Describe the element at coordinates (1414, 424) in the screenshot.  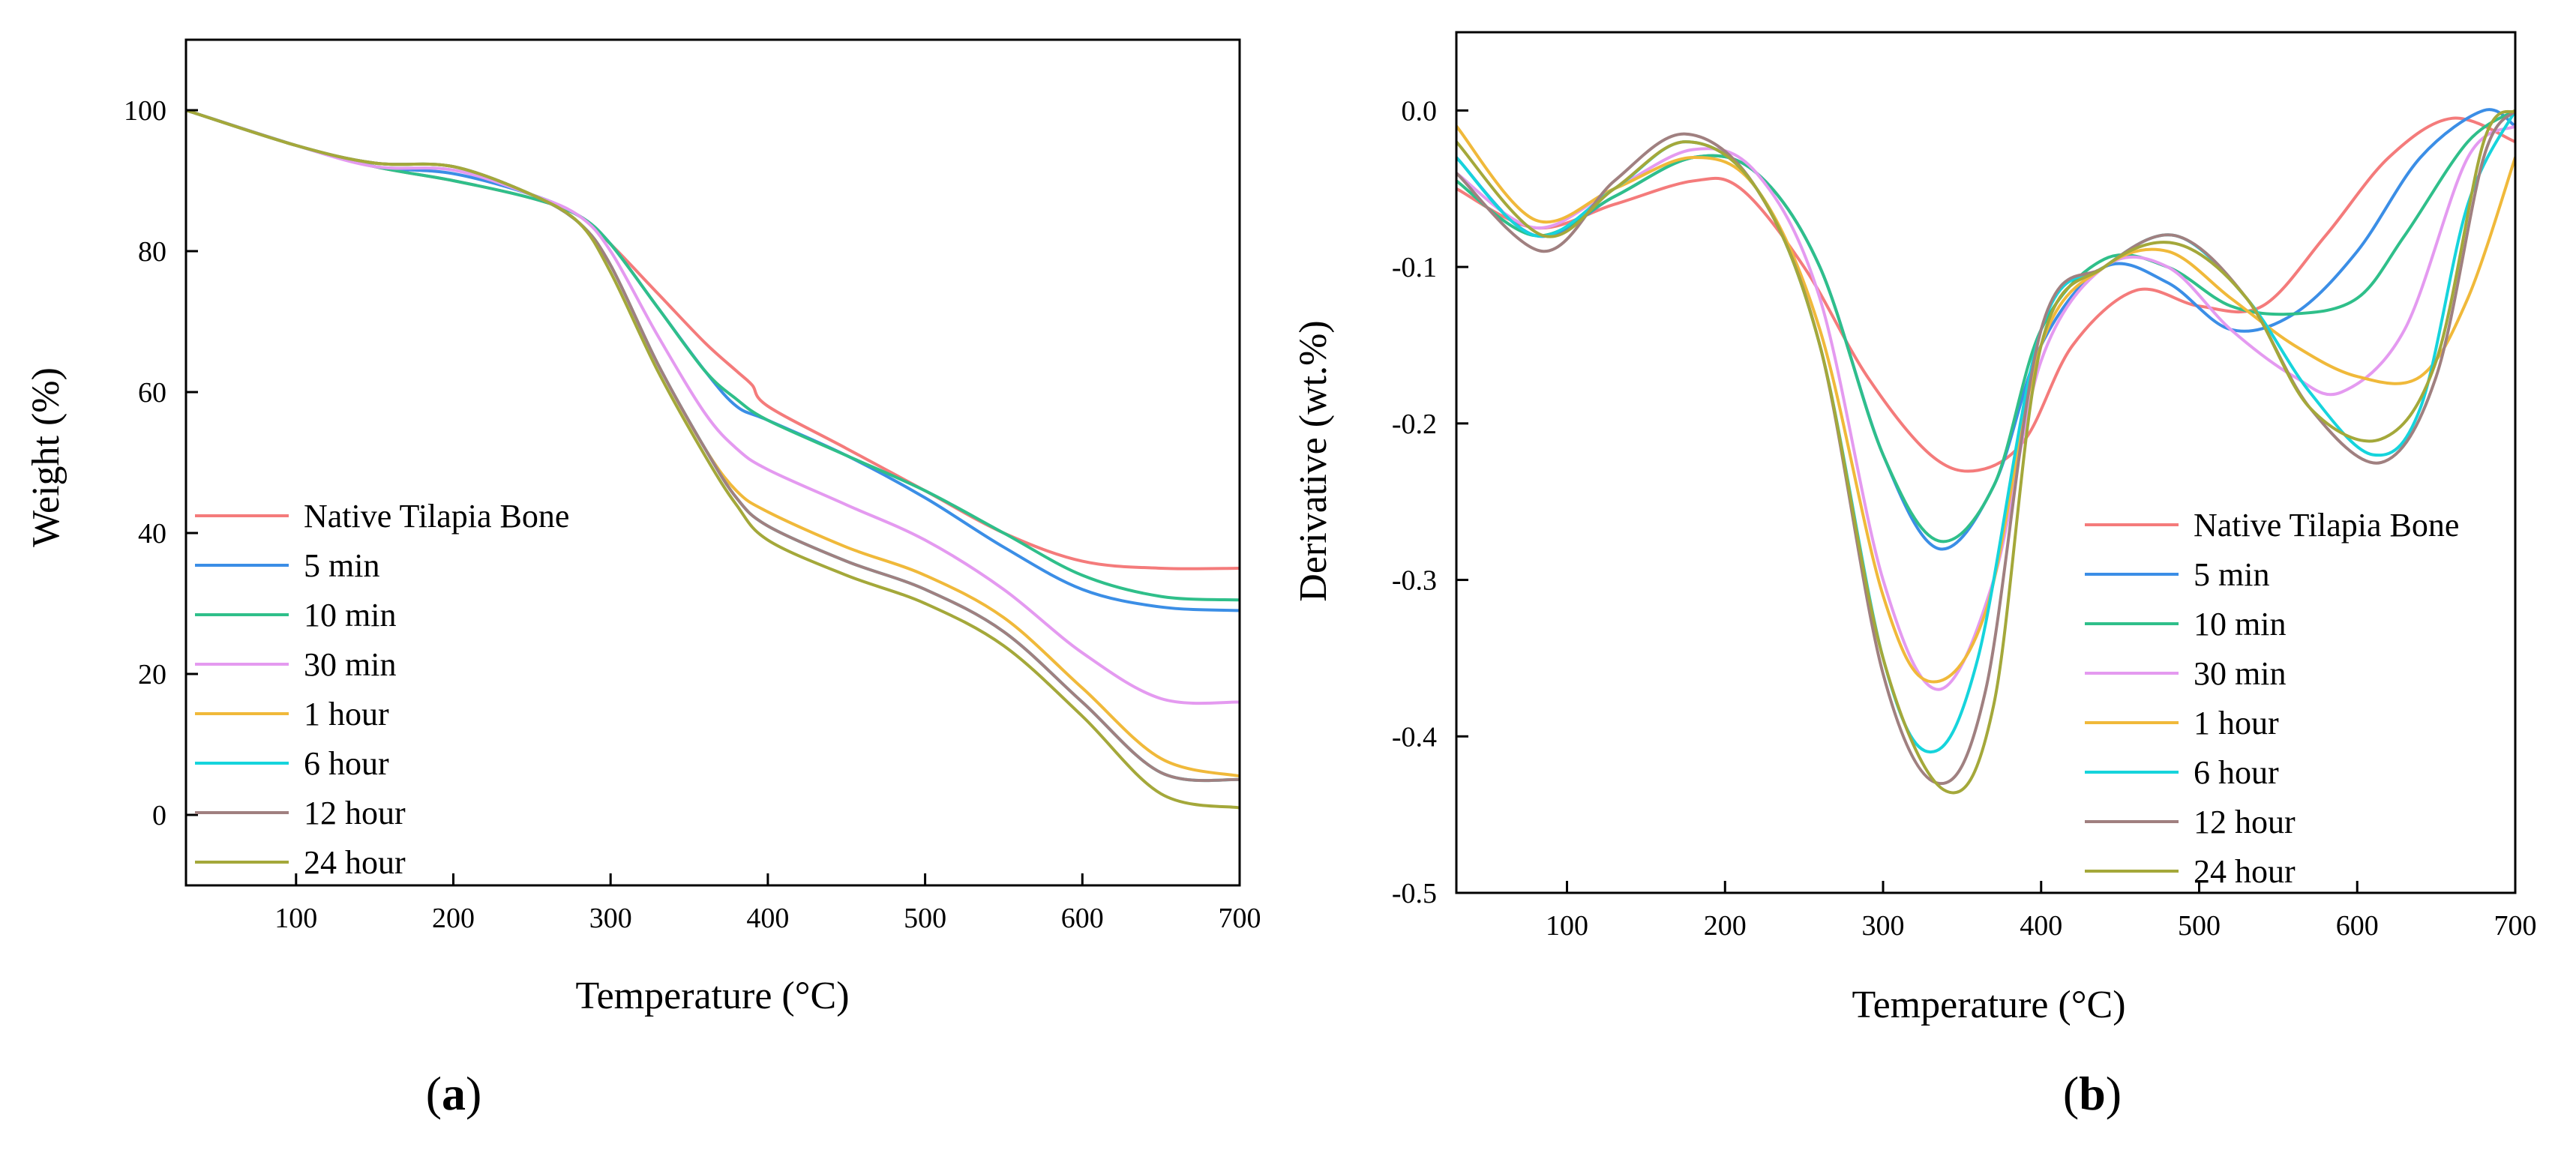
I see `y-tick-label: -0.2` at that location.